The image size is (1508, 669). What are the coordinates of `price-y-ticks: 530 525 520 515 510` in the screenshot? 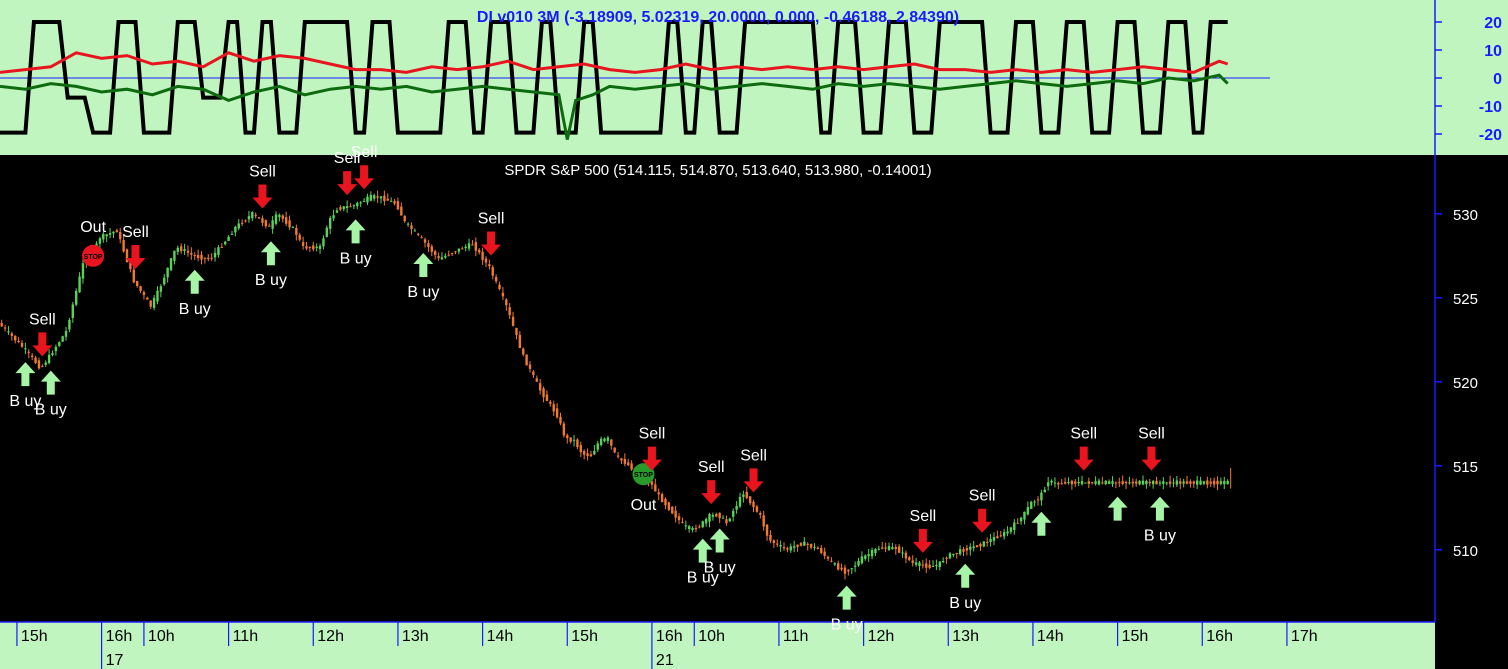 It's located at (1456, 383).